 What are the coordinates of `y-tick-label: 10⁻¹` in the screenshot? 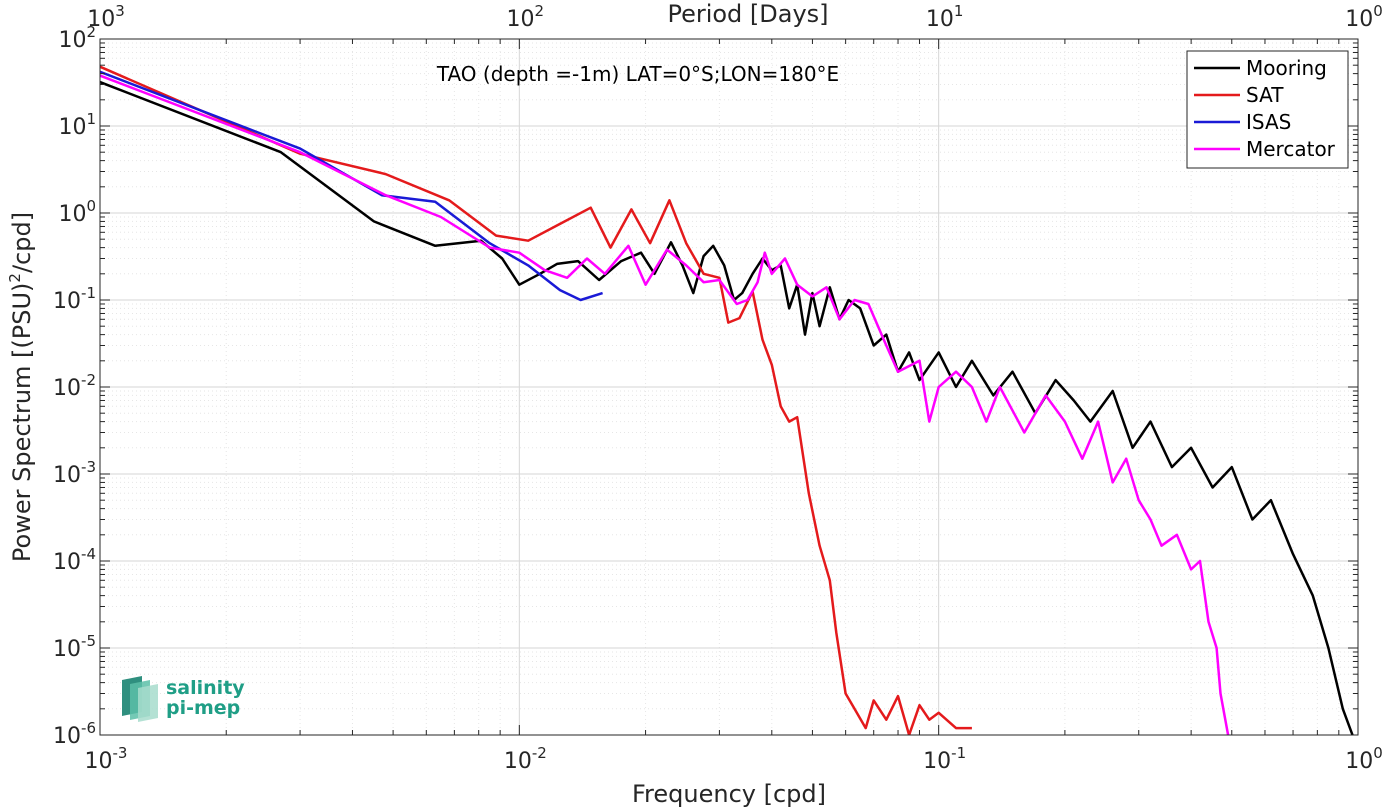 It's located at (74, 299).